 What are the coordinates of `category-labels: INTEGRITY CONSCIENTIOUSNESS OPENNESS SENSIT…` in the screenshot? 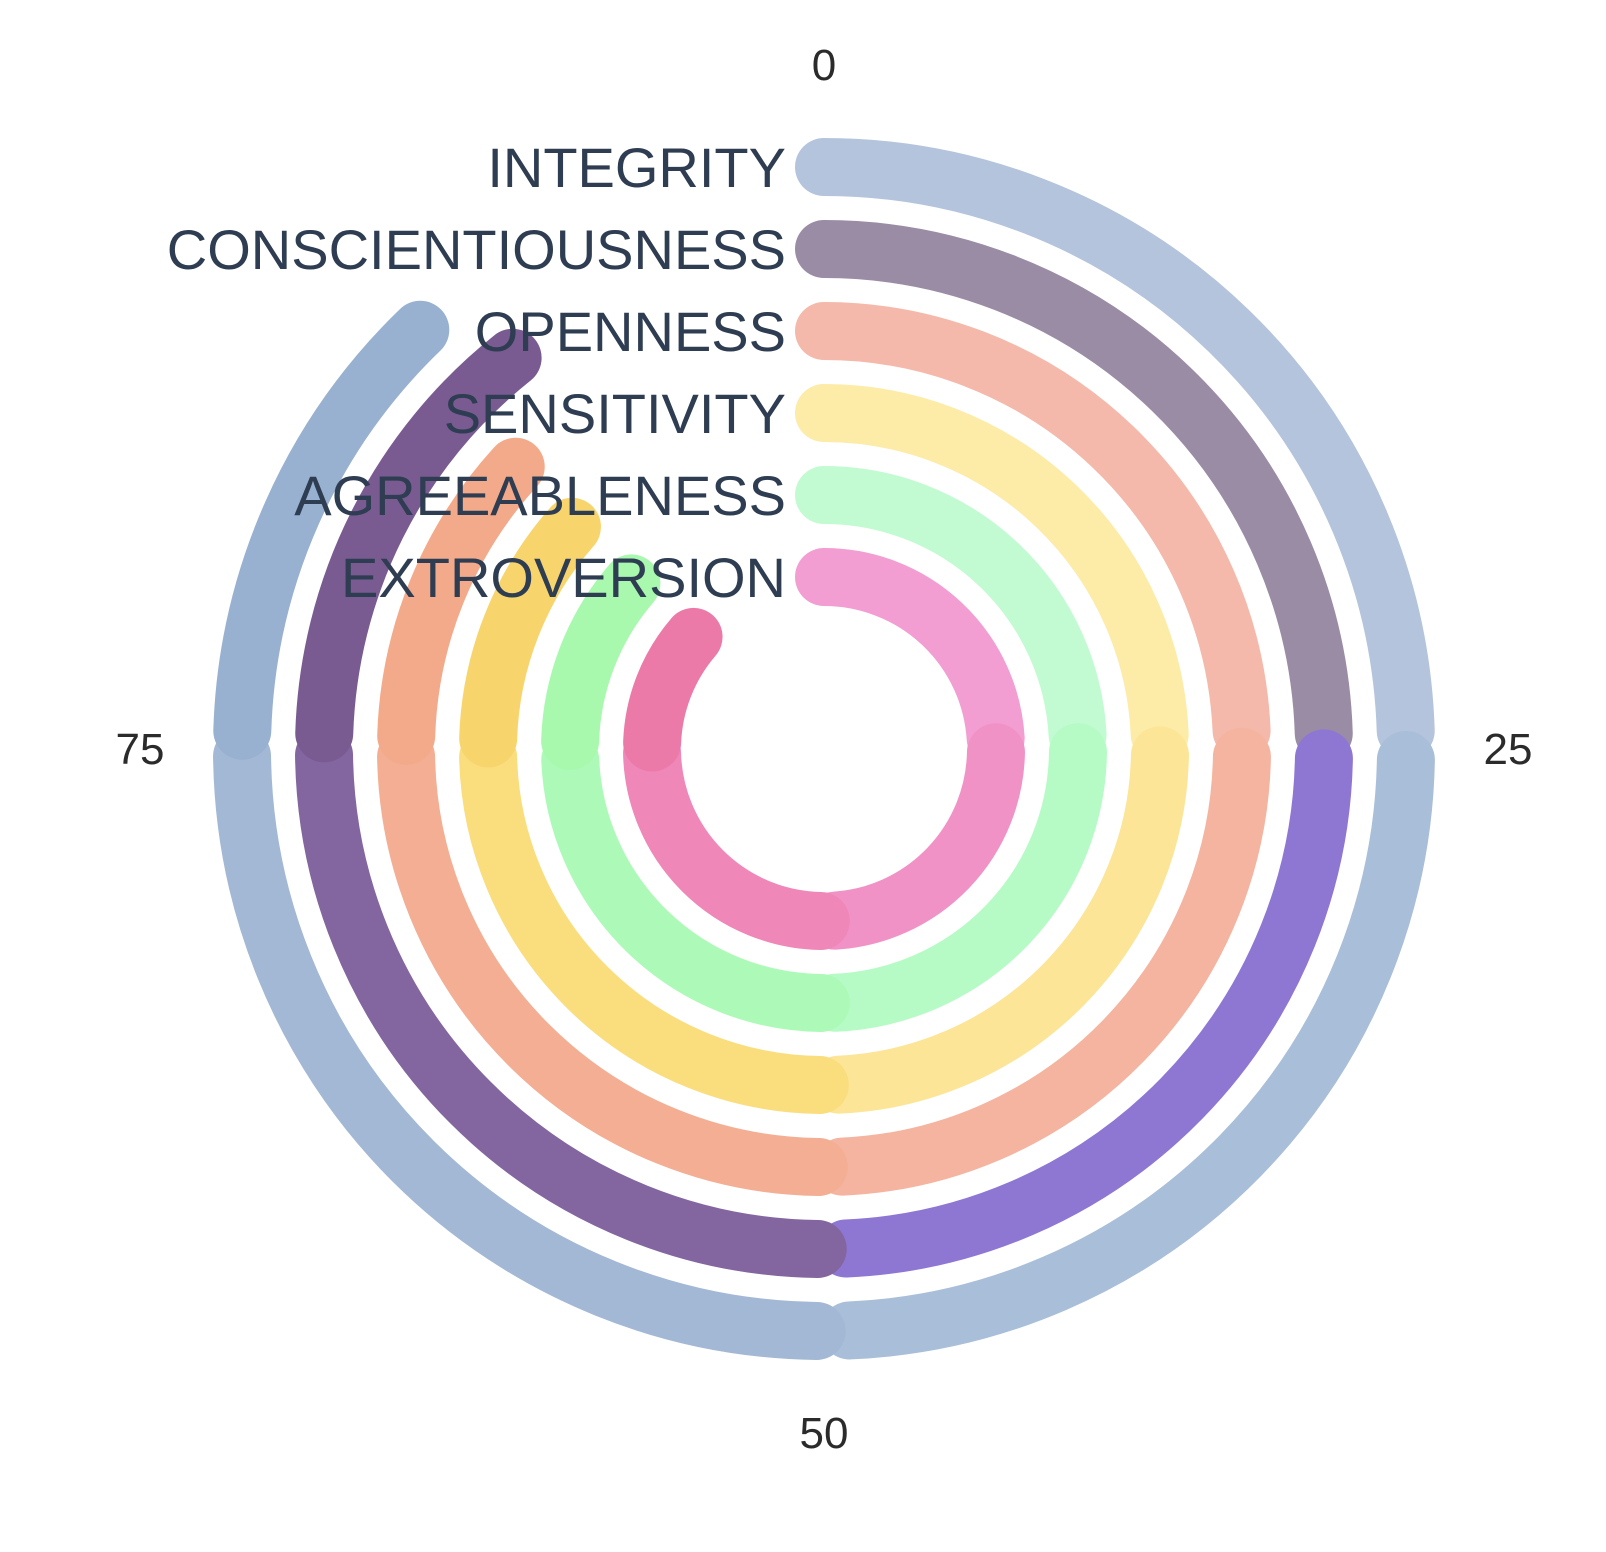 It's located at (476, 372).